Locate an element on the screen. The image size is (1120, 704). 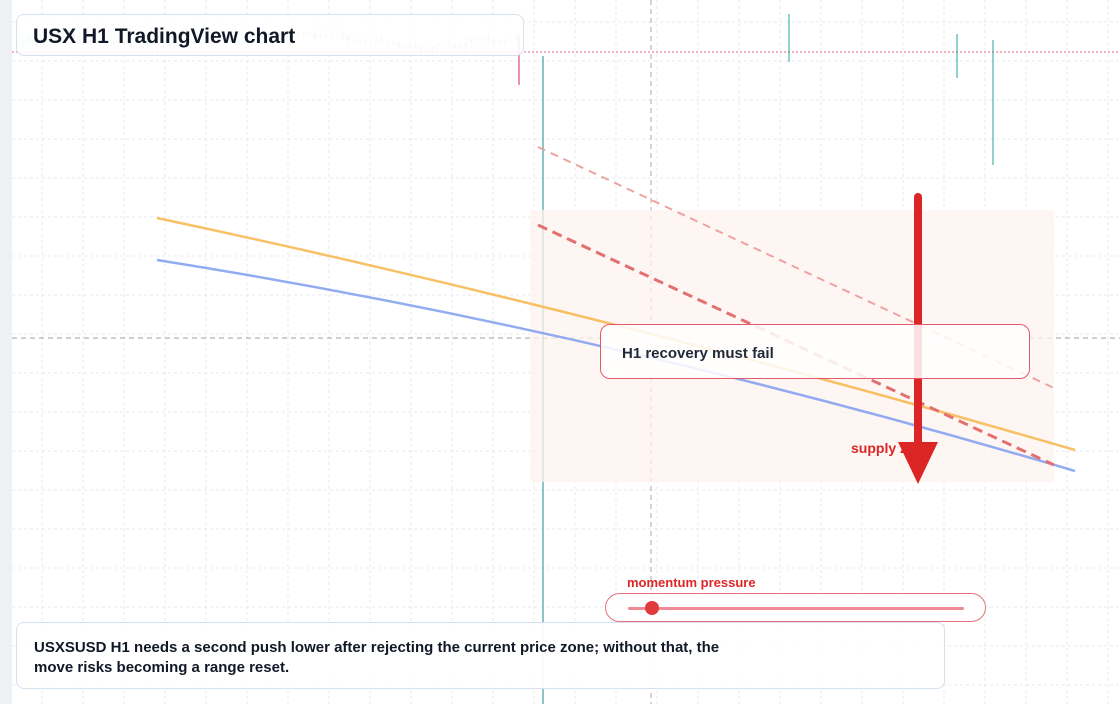
title-panel: USX H1 TradingView chart is located at coordinates (270, 35).